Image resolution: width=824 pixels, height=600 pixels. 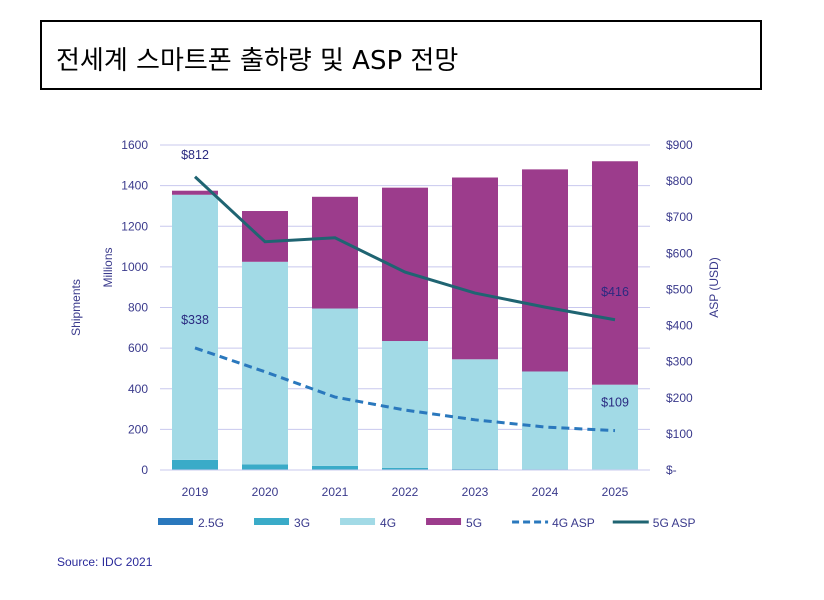 What do you see at coordinates (272, 521) in the screenshot?
I see `legend-swatch-3G` at bounding box center [272, 521].